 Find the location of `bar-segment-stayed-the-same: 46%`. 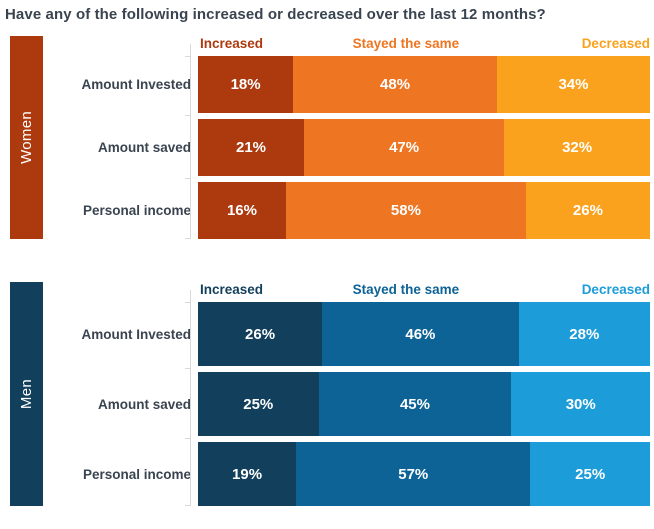

bar-segment-stayed-the-same: 46% is located at coordinates (420, 334).